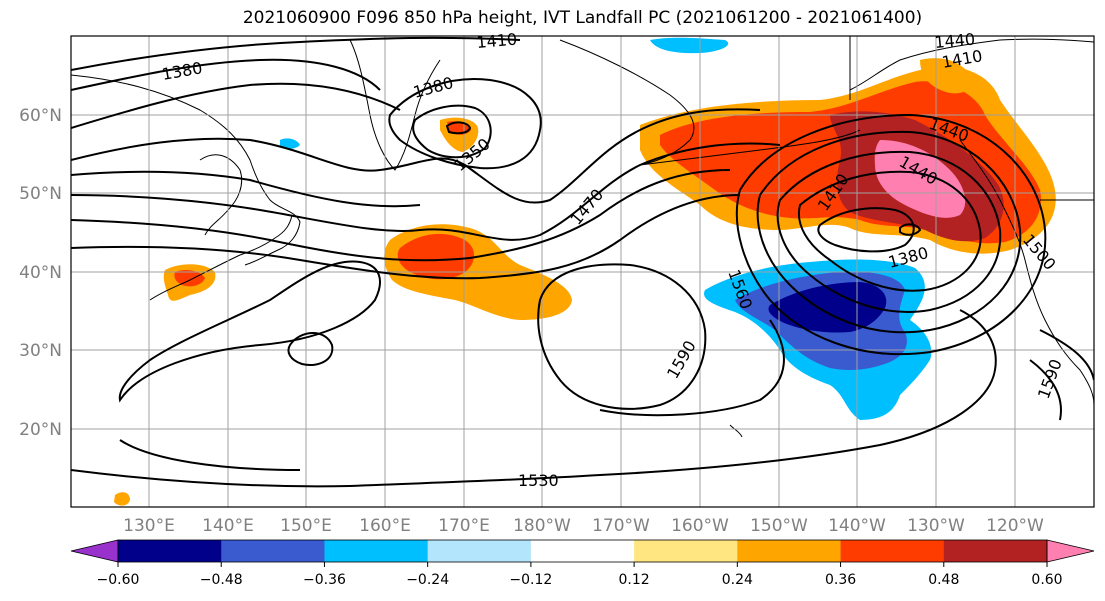 This screenshot has height=601, width=1105. I want to click on colorbar-tick-label: 0.24, so click(737, 580).